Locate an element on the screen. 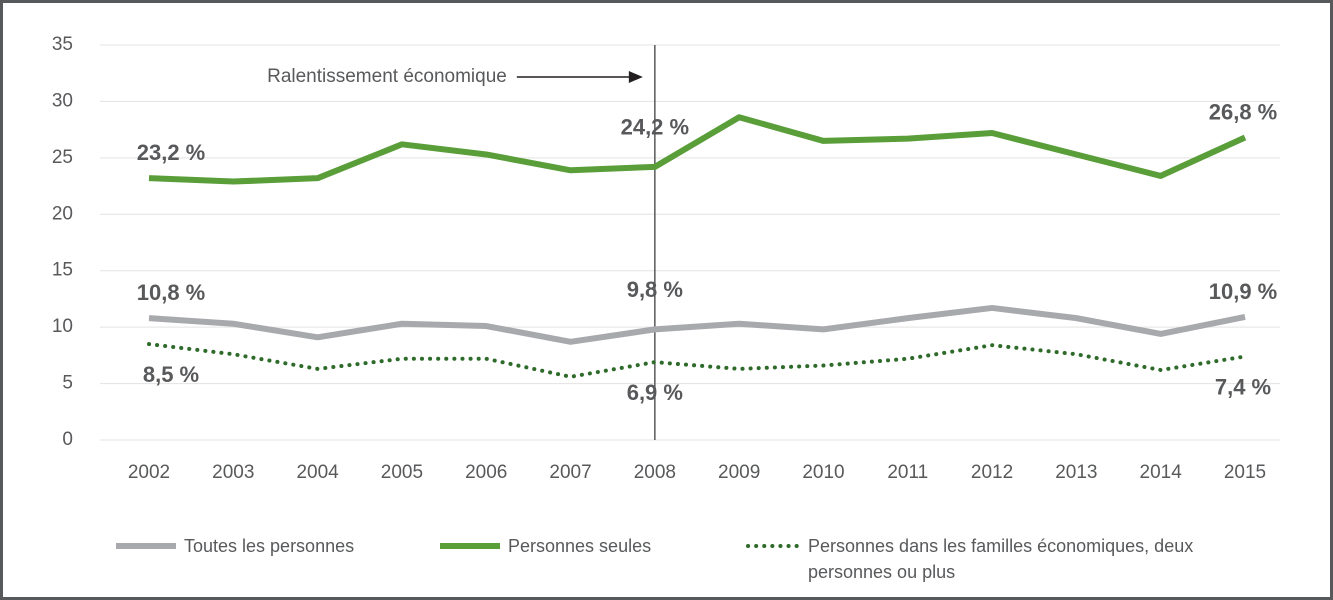 Image resolution: width=1333 pixels, height=600 pixels. y-tick-label: 20 is located at coordinates (62, 213).